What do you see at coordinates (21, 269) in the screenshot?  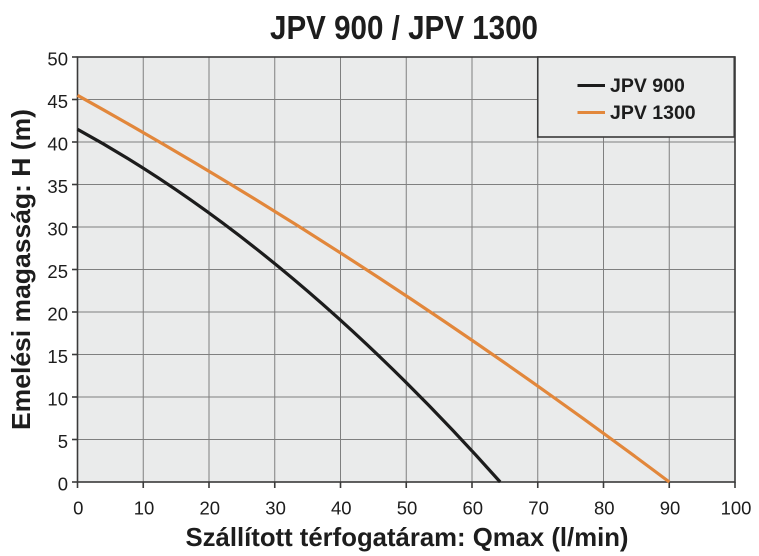 I see `svg-text: Emelési magasság: H (m)` at bounding box center [21, 269].